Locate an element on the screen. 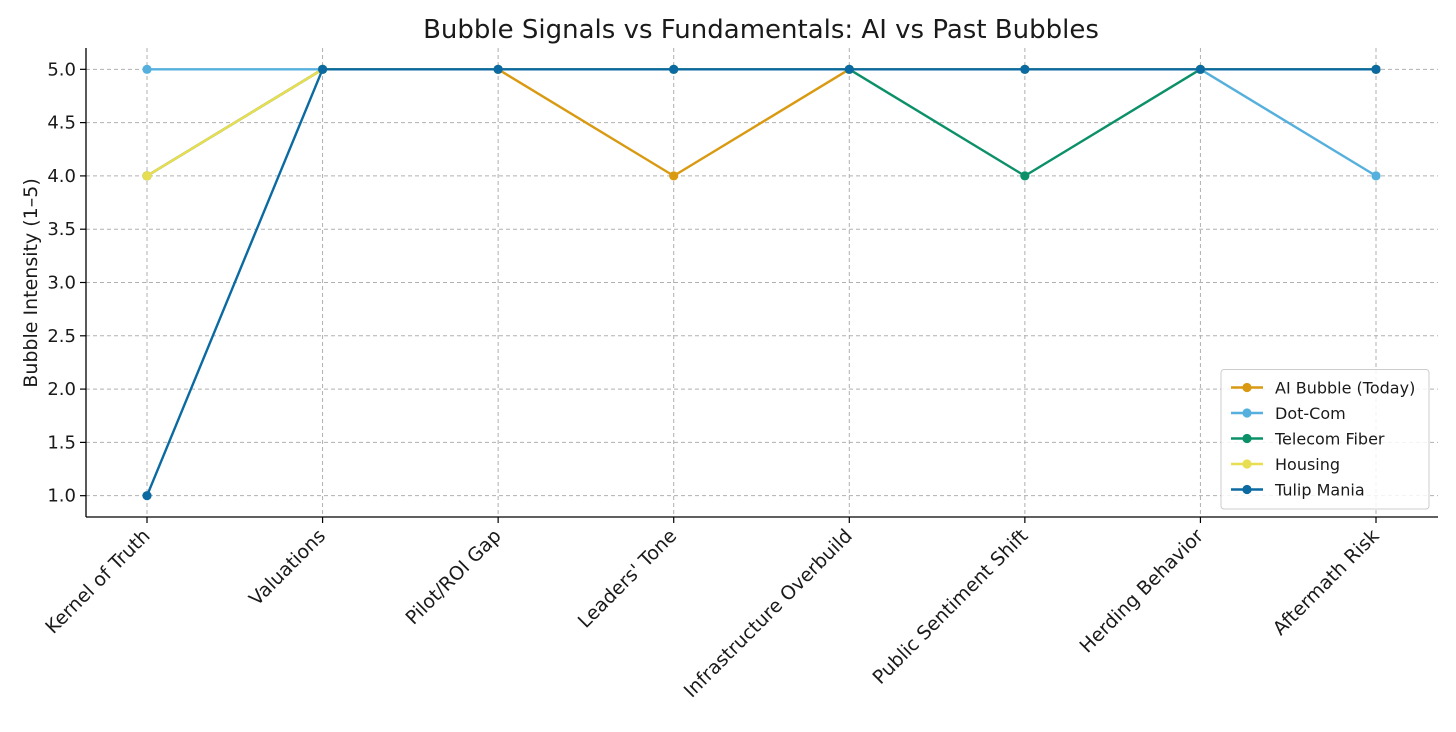 Image resolution: width=1456 pixels, height=732 pixels. legend-item: Dot-Com is located at coordinates (1288, 413).